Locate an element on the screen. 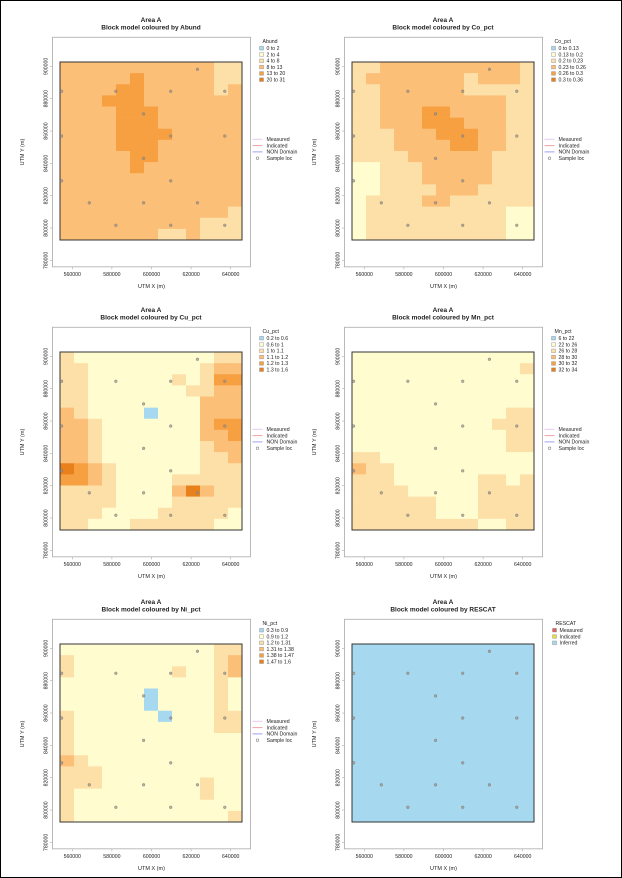 This screenshot has height=878, width=622. legend-label: 1.31 to 1.38 is located at coordinates (281, 650).